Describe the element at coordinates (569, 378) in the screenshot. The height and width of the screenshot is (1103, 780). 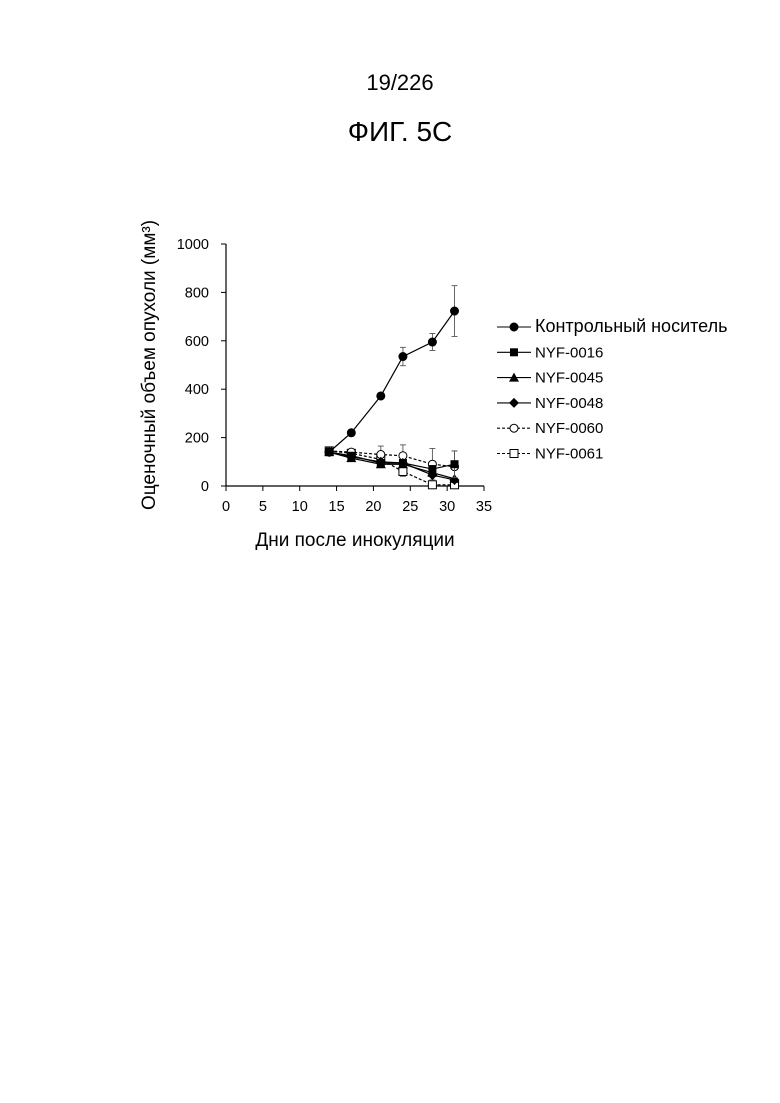
I see `legend-label: NYF-0045` at that location.